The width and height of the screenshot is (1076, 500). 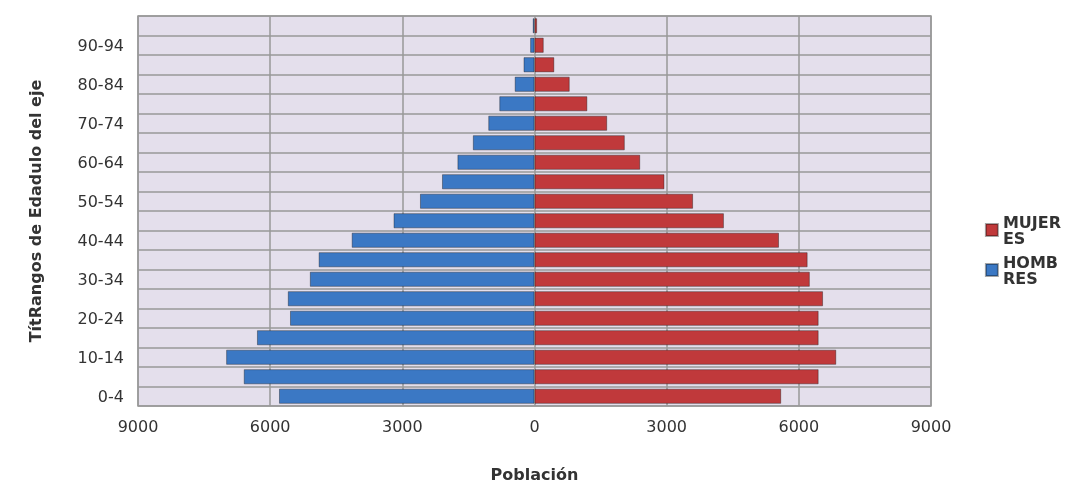 What do you see at coordinates (1030, 270) in the screenshot?
I see `legend-label: HOMBRES` at bounding box center [1030, 270].